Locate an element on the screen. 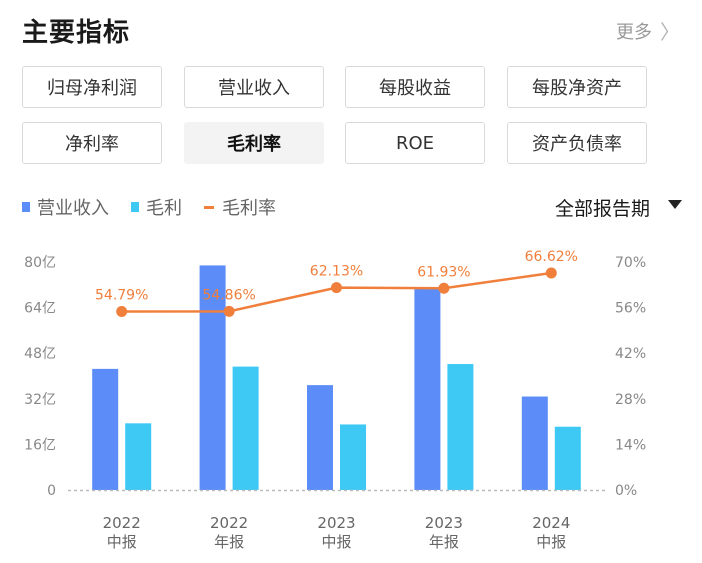 Image resolution: width=702 pixels, height=563 pixels. tab-gross-margin: 毛利率 is located at coordinates (254, 143).